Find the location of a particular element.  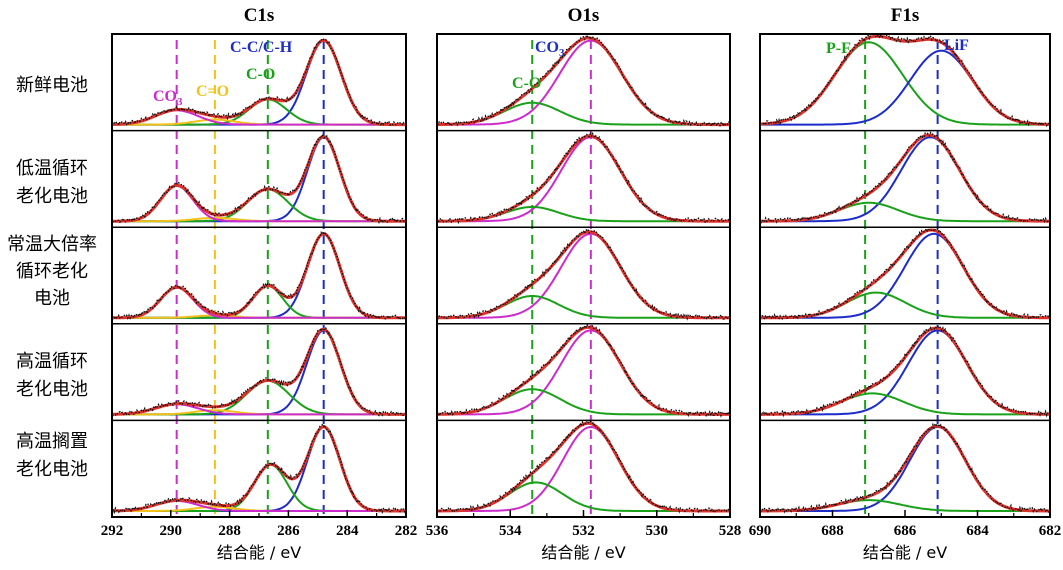

peak-annotation: LiF is located at coordinates (956, 45).